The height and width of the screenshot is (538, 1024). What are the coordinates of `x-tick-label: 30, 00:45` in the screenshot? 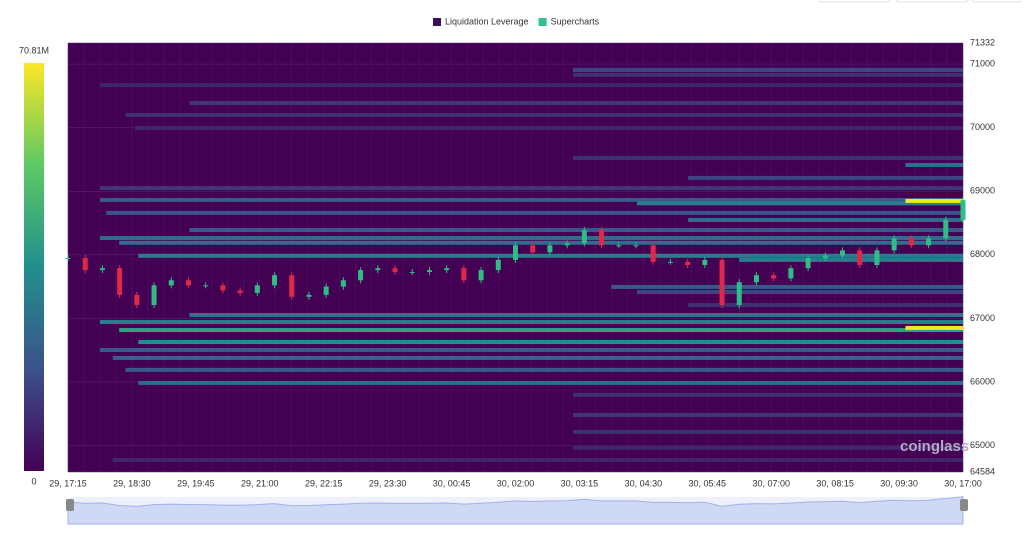 It's located at (452, 483).